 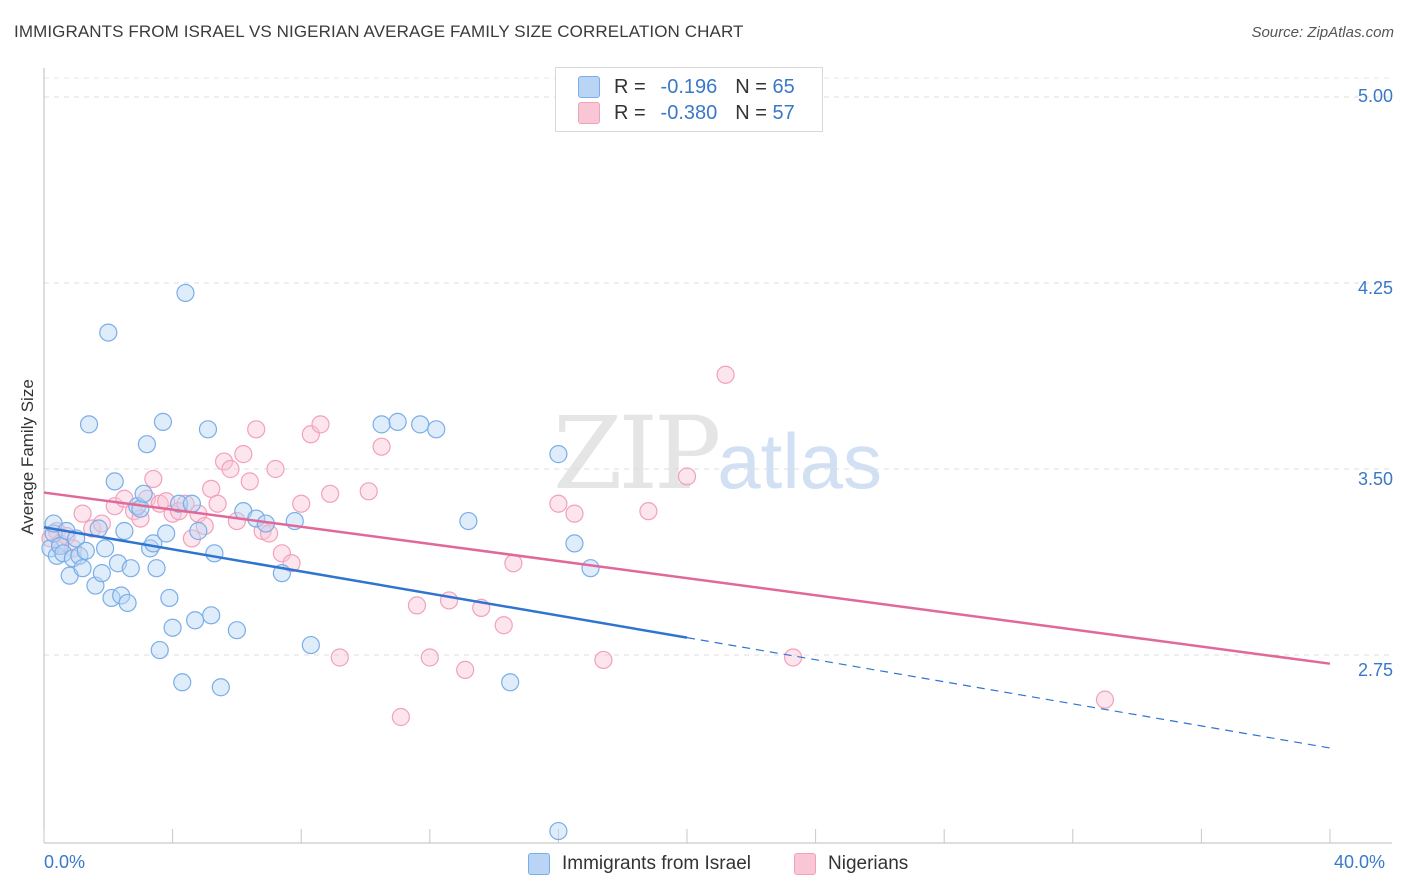 I want to click on chart-source: Source: ZipAtlas.com, so click(x=1322, y=32).